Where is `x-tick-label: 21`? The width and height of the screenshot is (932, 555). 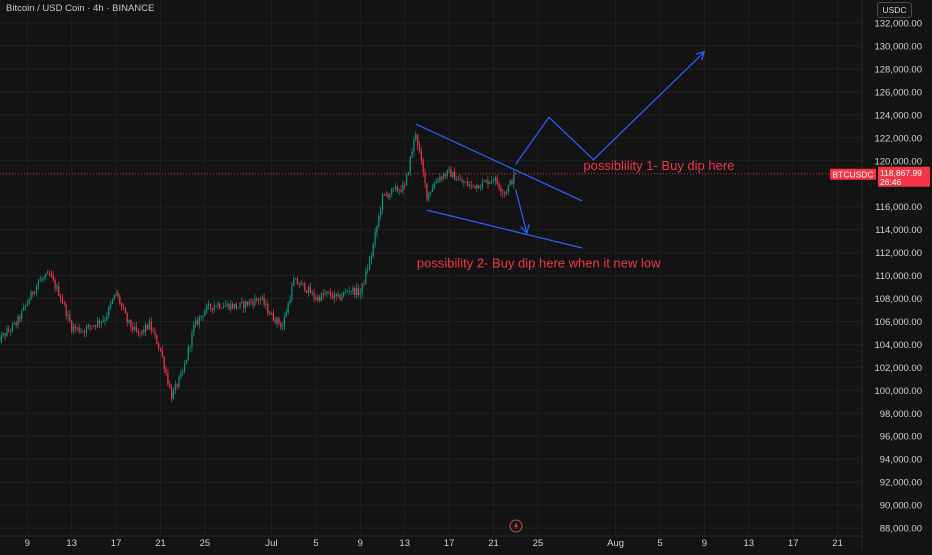 x-tick-label: 21 is located at coordinates (493, 543).